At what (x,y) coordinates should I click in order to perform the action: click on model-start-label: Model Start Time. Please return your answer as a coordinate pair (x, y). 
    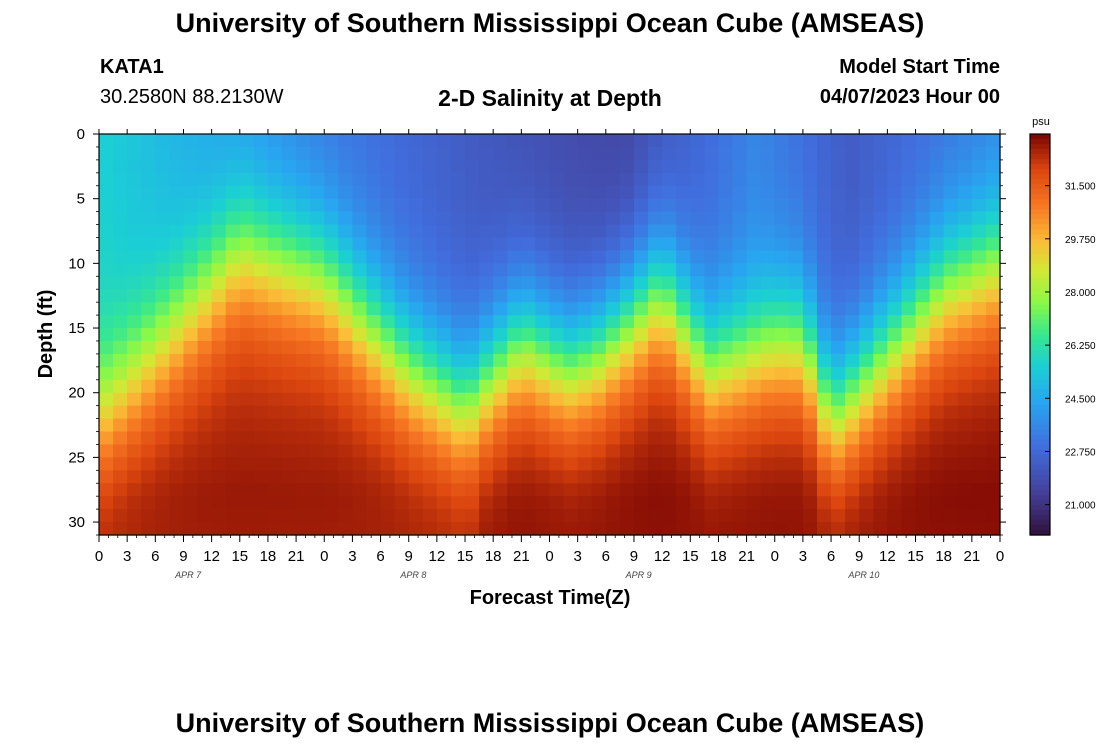
    Looking at the image, I should click on (919, 67).